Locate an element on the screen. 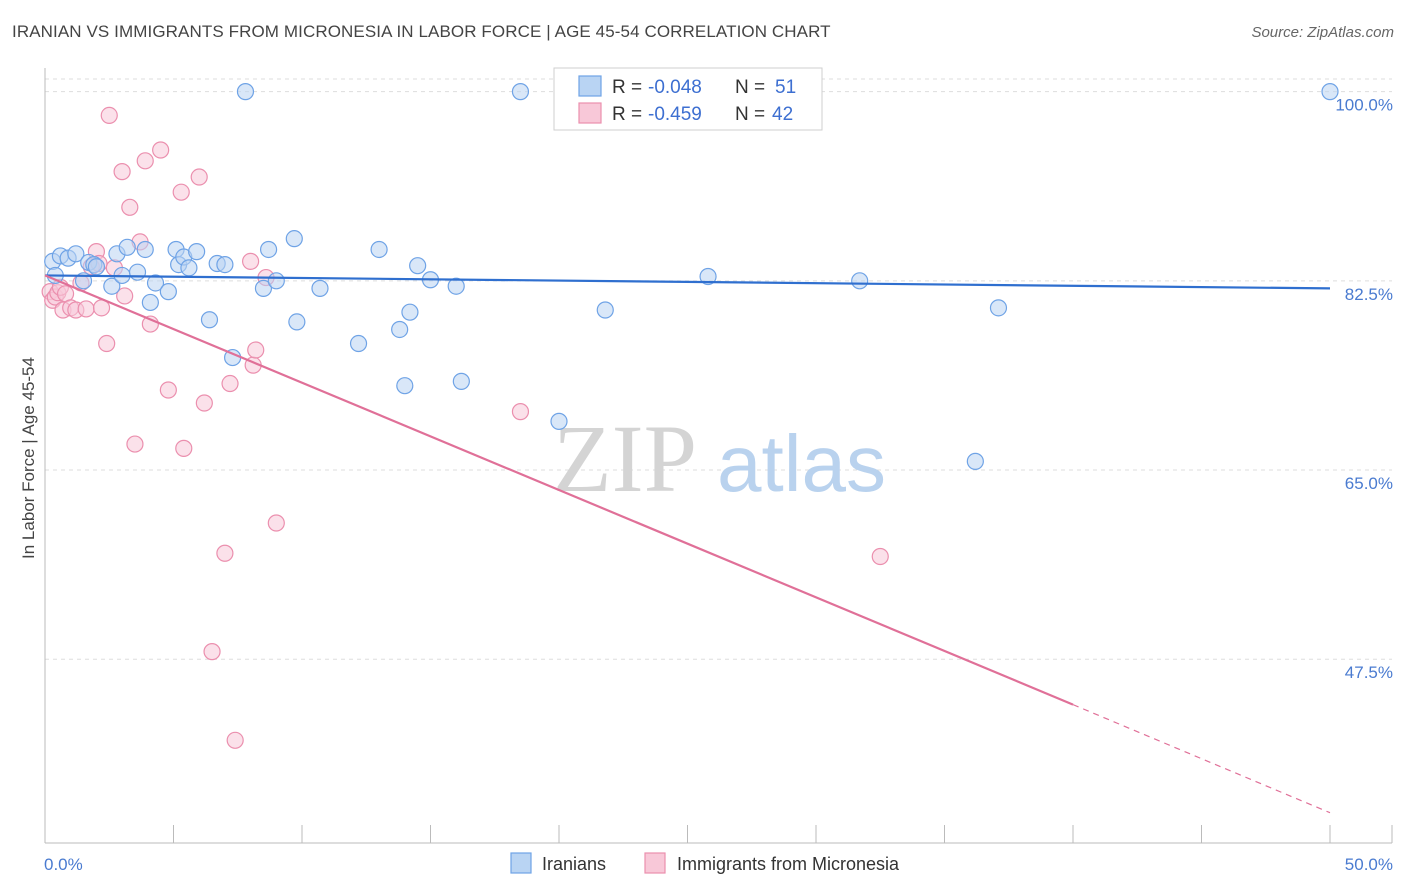 Image resolution: width=1406 pixels, height=892 pixels. y-tick-labels: 47.5% 65.0% 82.5% 100.0% is located at coordinates (1364, 389).